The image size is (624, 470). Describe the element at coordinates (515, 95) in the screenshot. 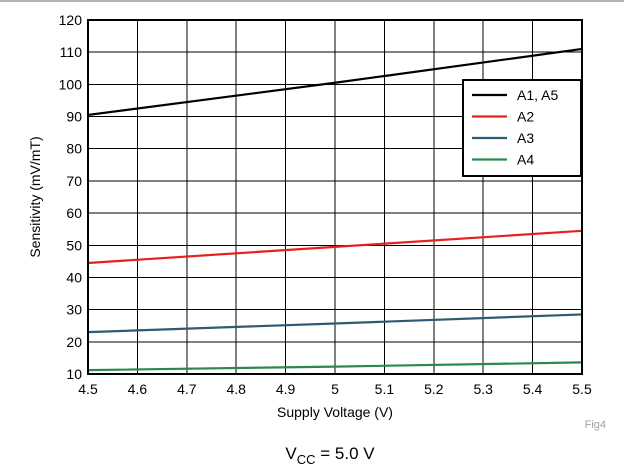

I see `legend-entry: A1, A5` at that location.